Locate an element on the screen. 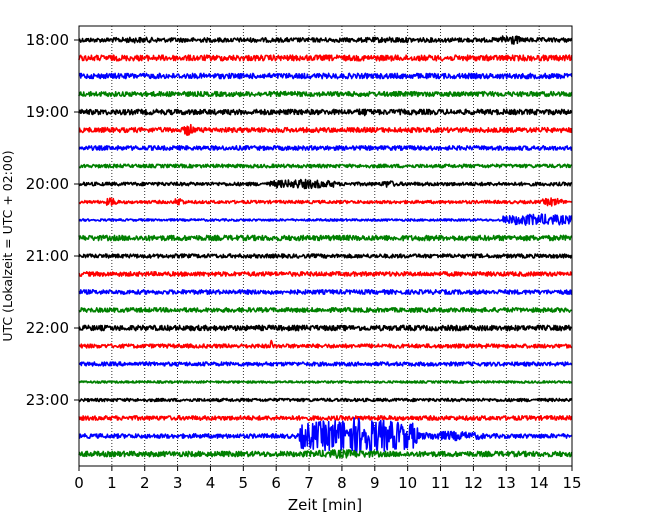  trace-18:15 is located at coordinates (325, 58).